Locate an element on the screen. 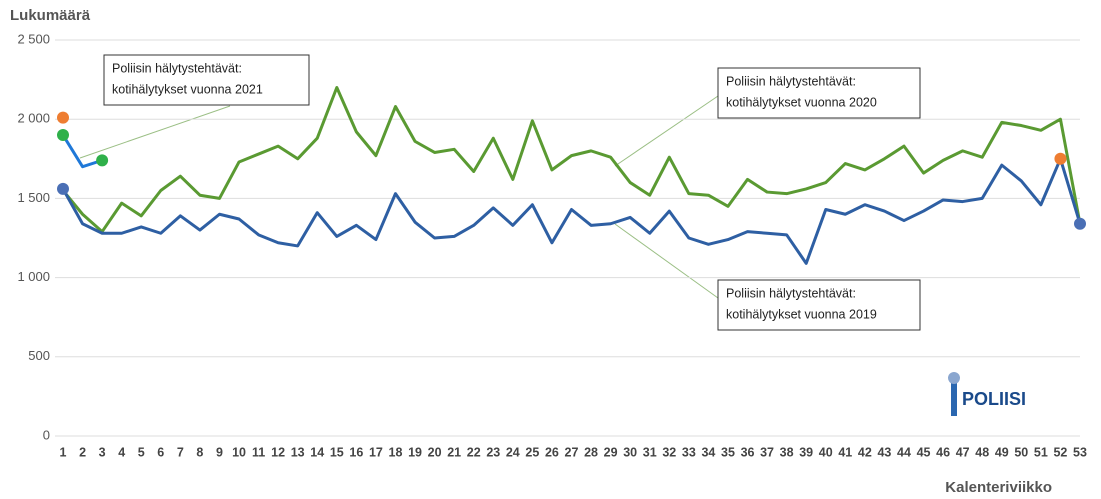  x-tick-label: 33 is located at coordinates (689, 452).